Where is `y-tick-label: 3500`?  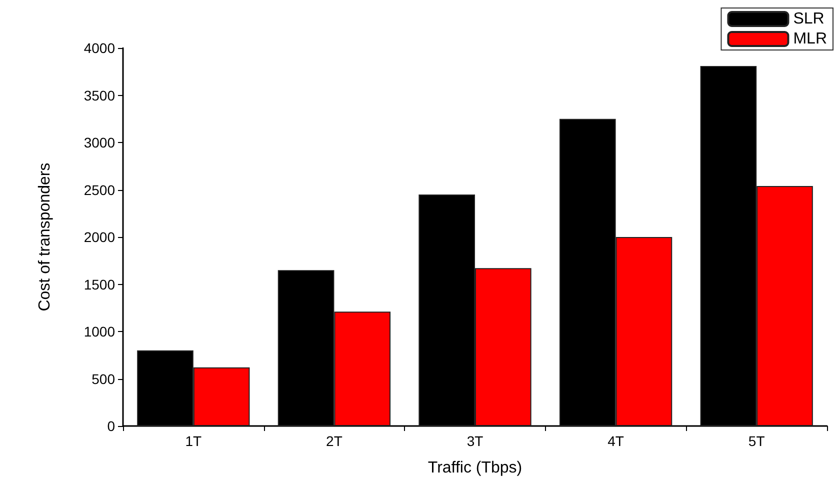 y-tick-label: 3500 is located at coordinates (100, 95).